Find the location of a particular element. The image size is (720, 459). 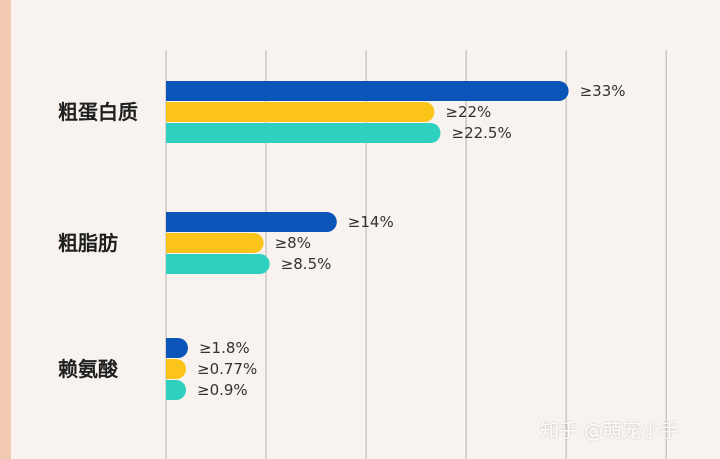

category-label: 粗蛋白质 is located at coordinates (98, 112).